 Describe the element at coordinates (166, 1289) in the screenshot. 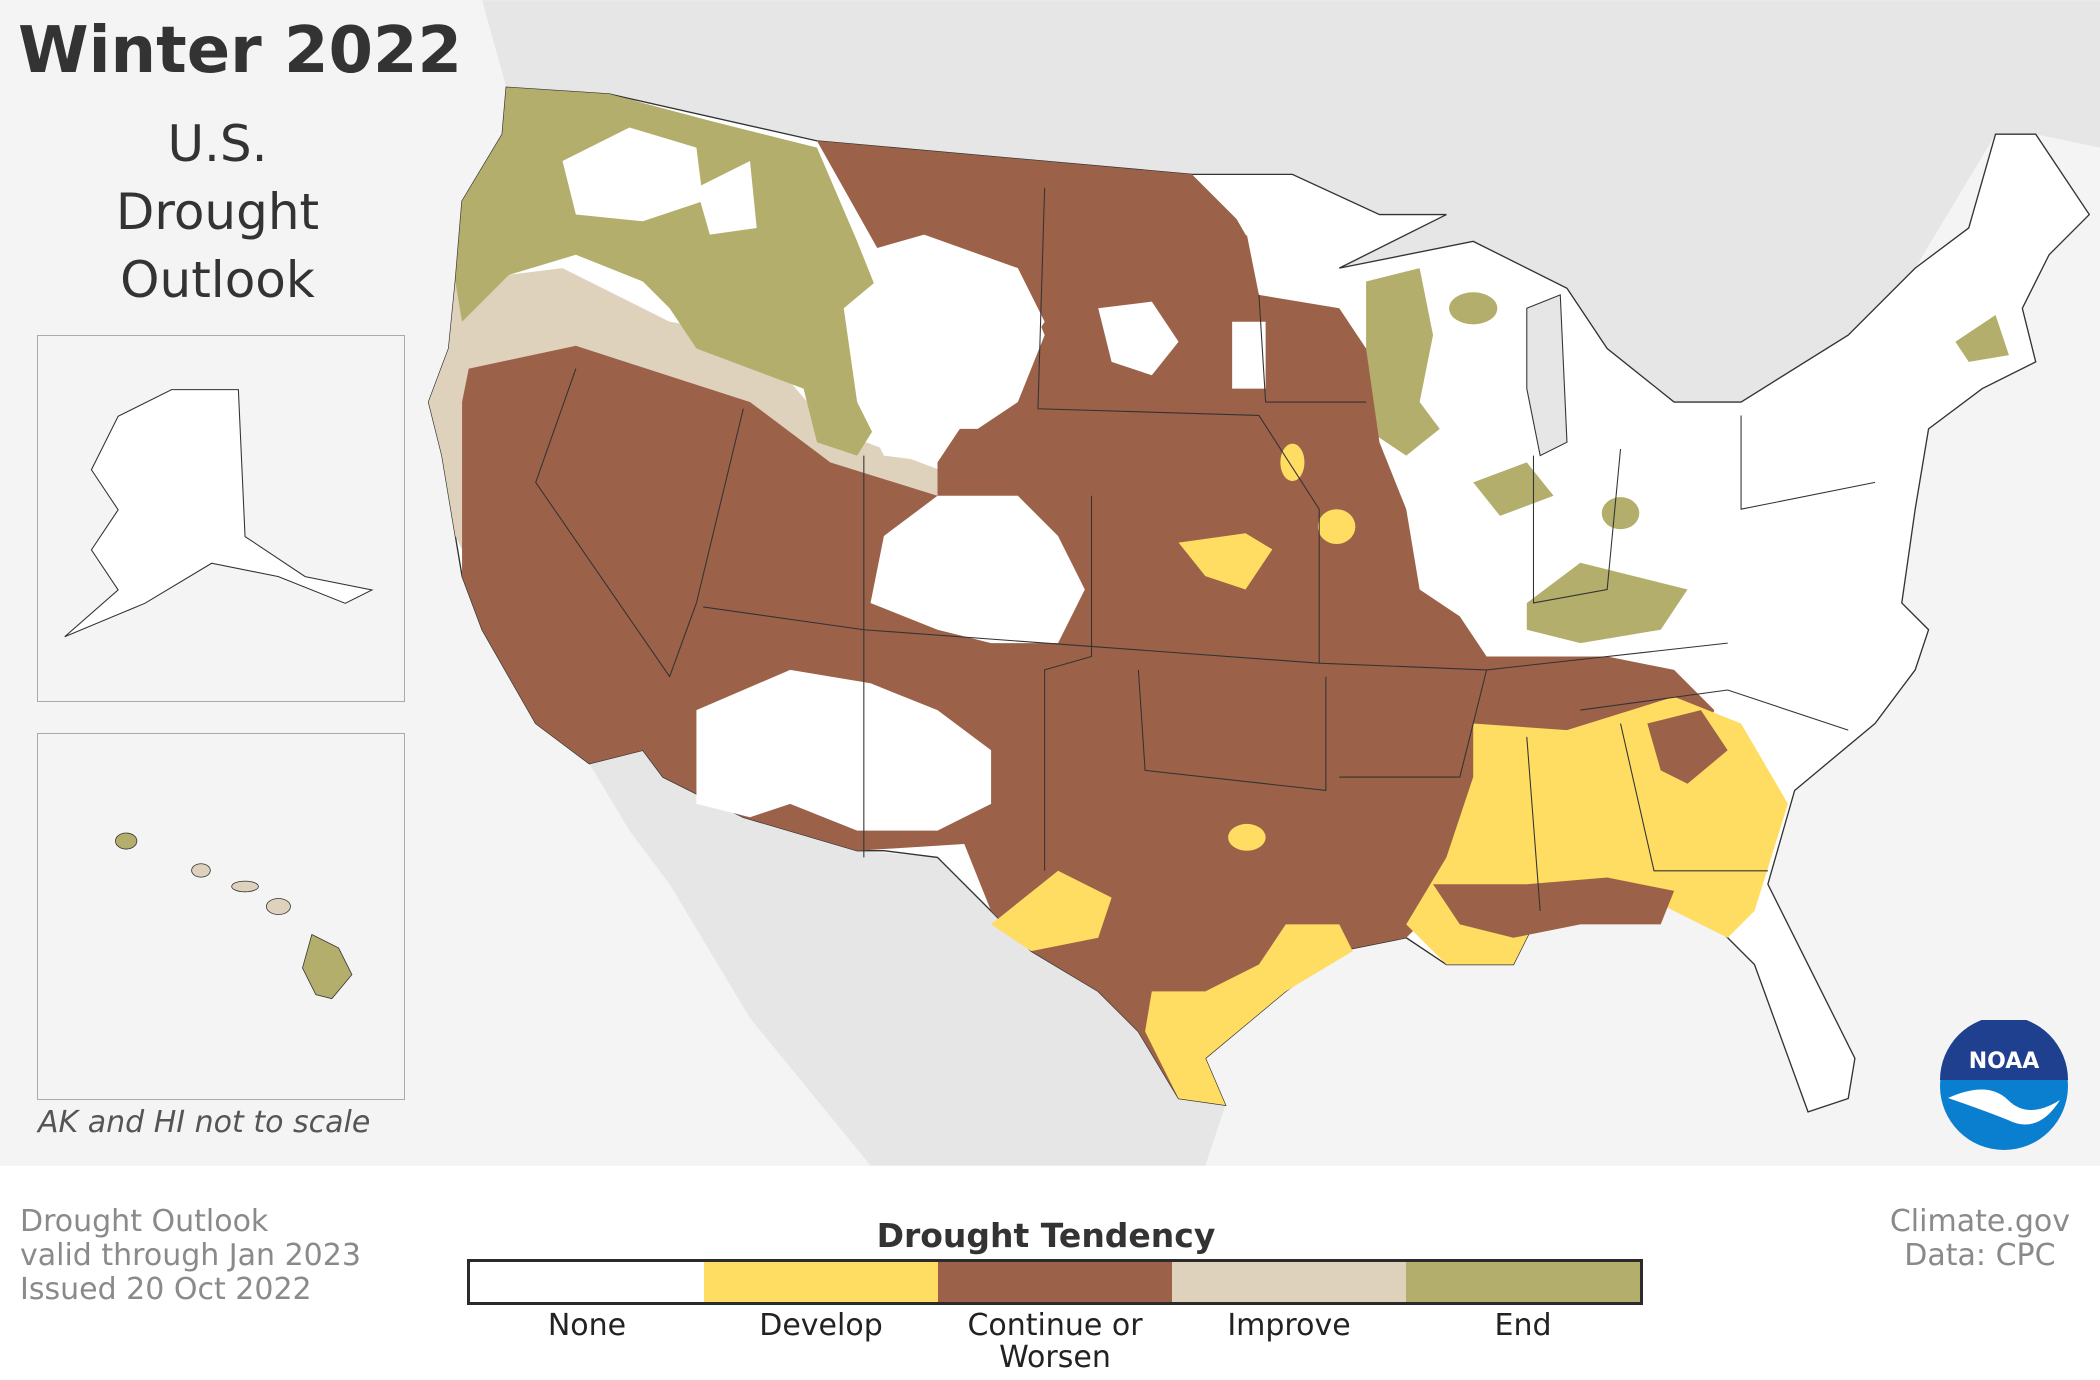

I see `info-line: Issued 20 Oct 2022` at that location.